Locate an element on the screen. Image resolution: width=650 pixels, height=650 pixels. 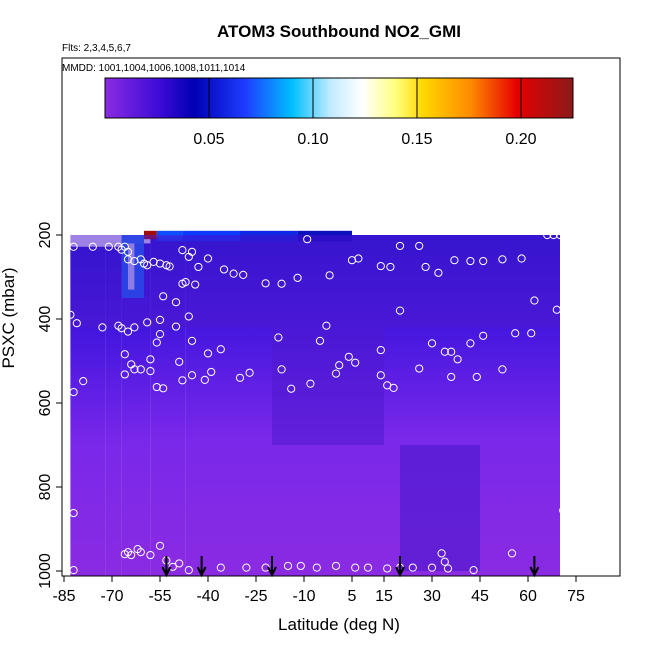
x-tick-label: -85 is located at coordinates (63, 596).